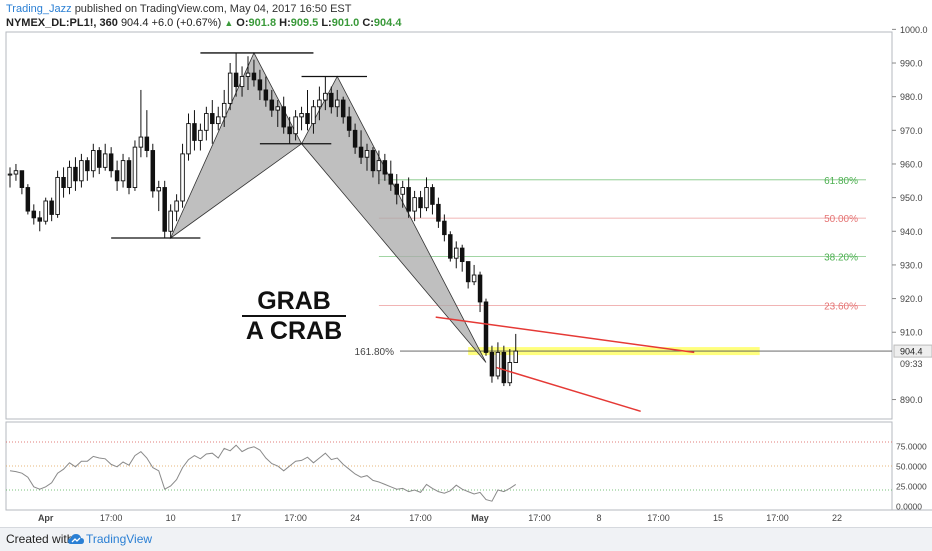 This screenshot has height=551, width=932. Describe the element at coordinates (911, 364) in the screenshot. I see `countdown-label: 09:33` at that location.